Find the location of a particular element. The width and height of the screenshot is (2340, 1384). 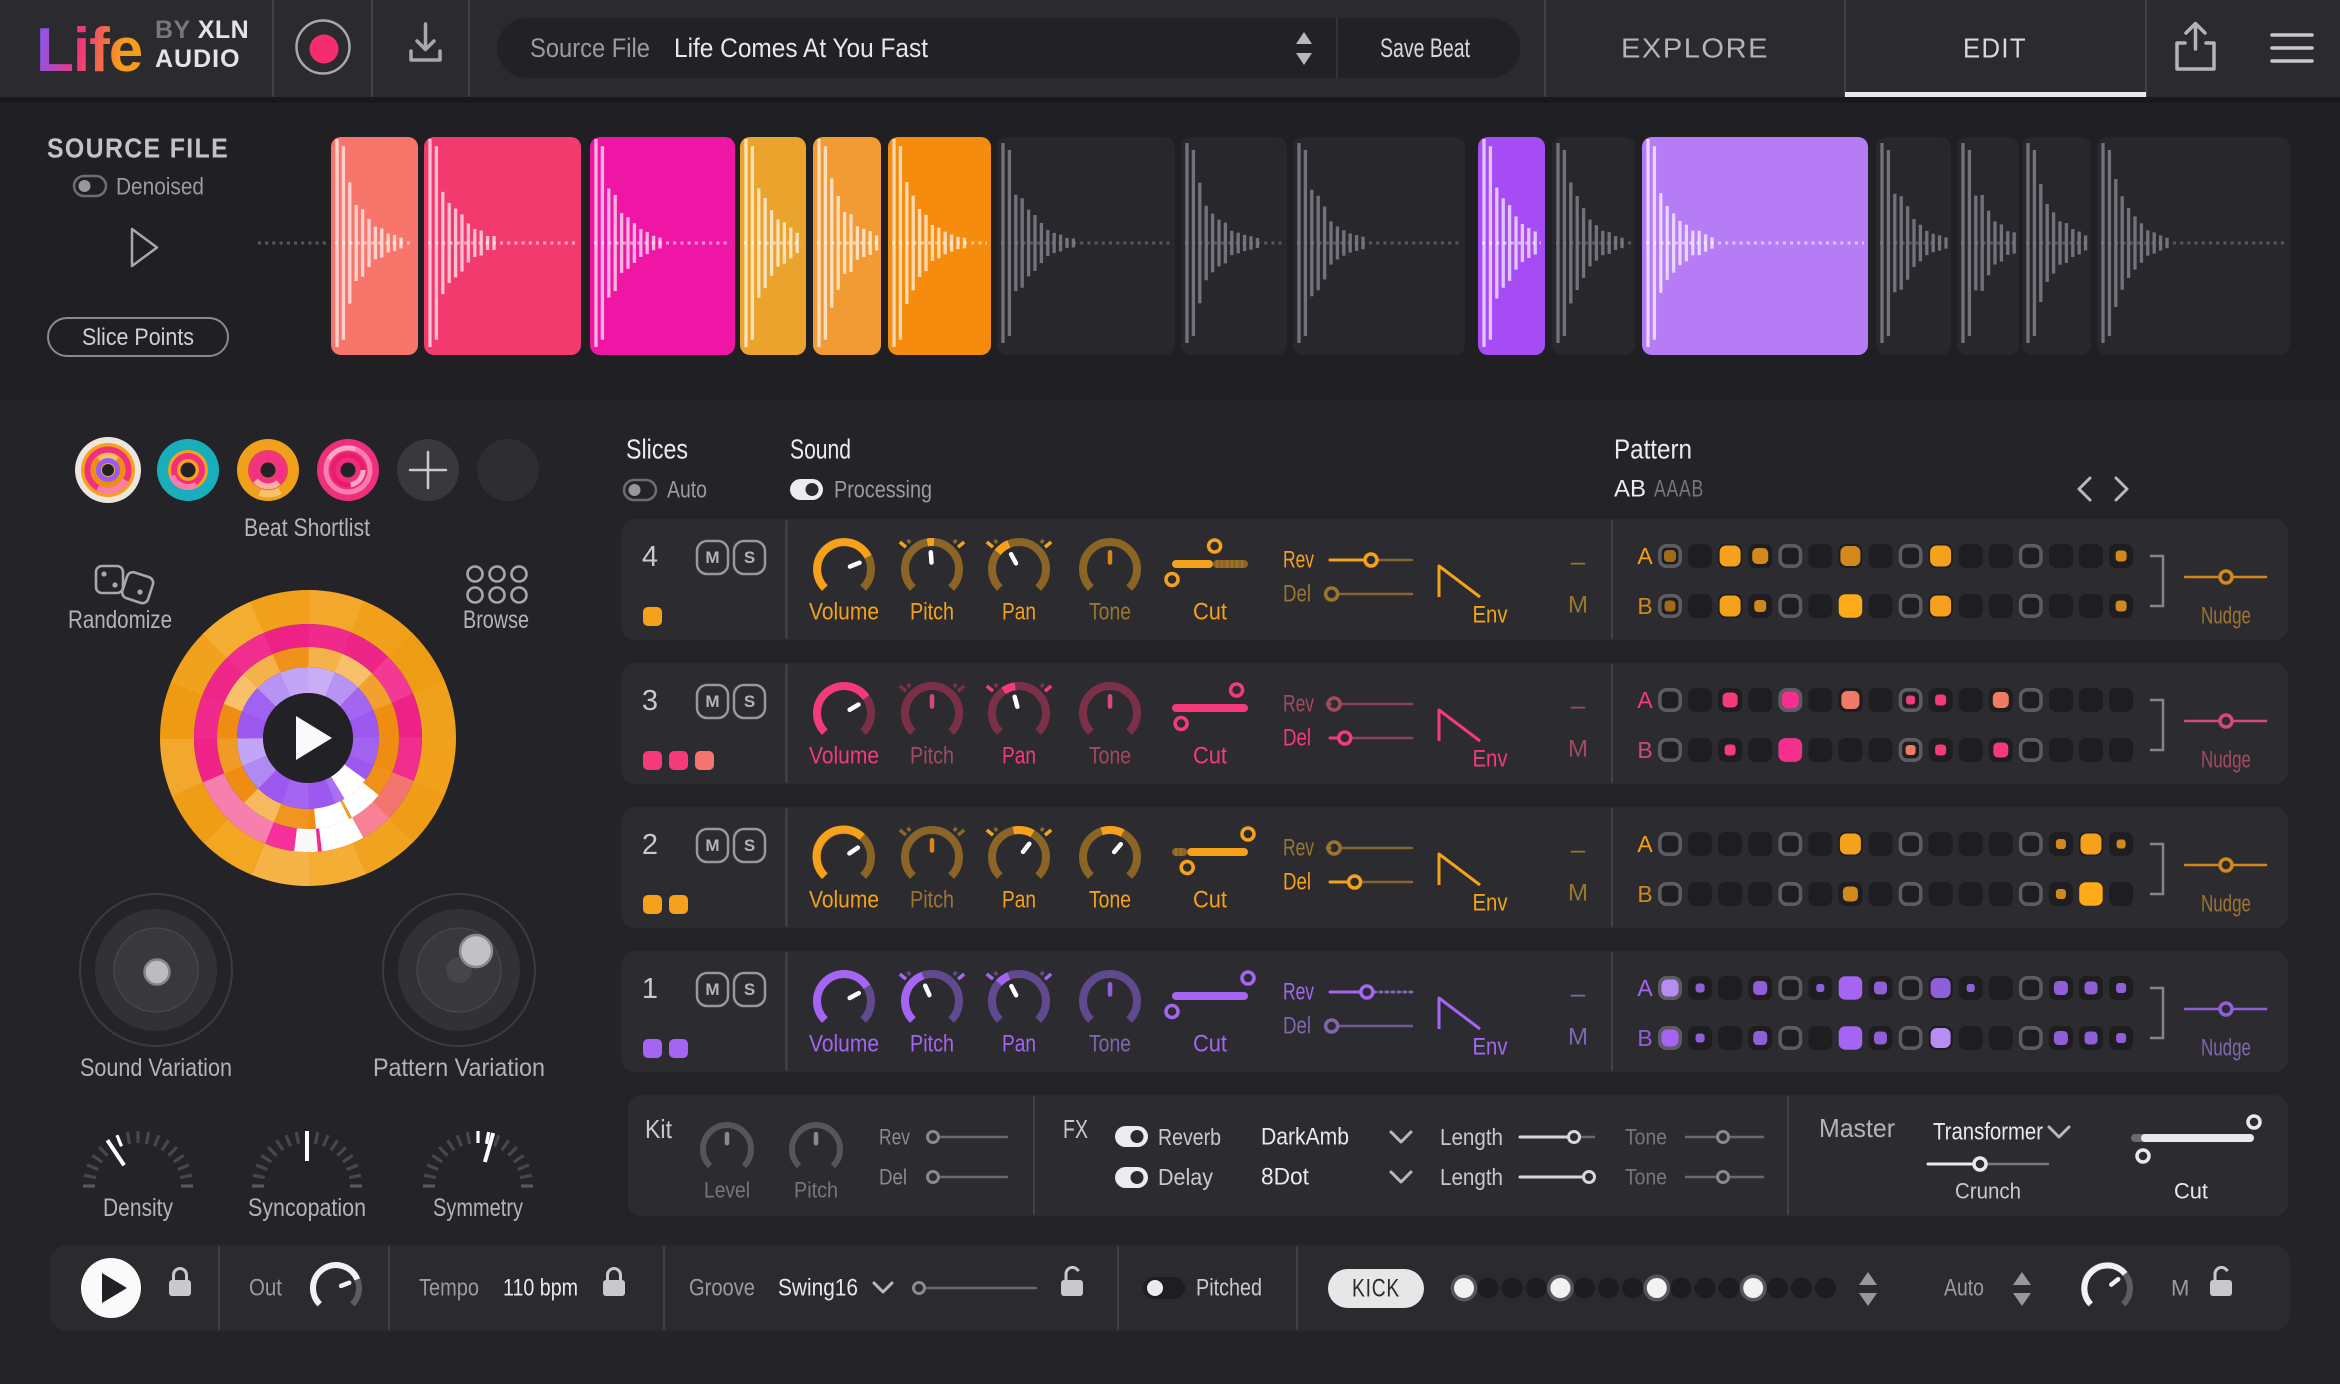

svg-text: 8Dot is located at coordinates (1285, 1177).